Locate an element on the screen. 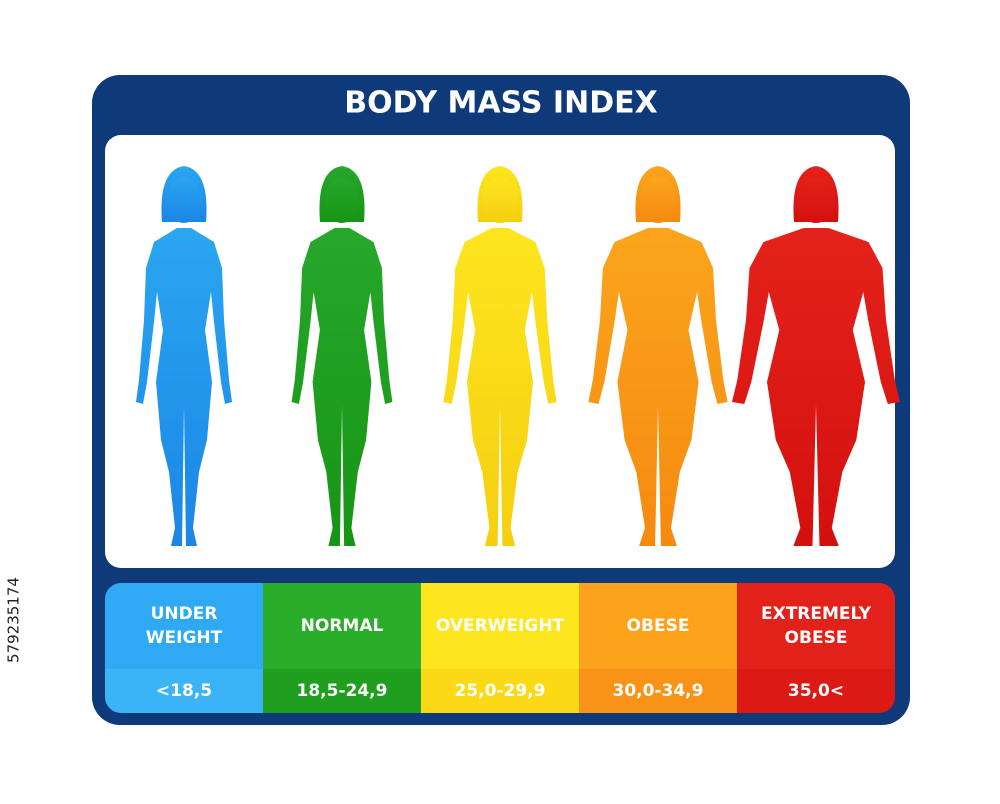  title: BODY MASS INDEX is located at coordinates (500, 103).